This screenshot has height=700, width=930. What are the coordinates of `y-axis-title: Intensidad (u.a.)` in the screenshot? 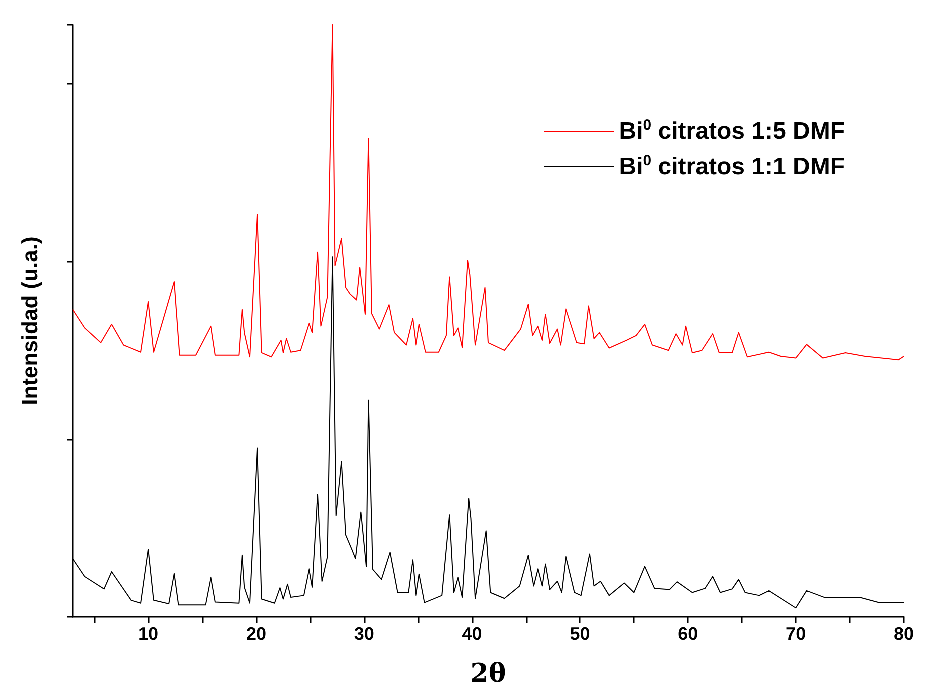 It's located at (30, 321).